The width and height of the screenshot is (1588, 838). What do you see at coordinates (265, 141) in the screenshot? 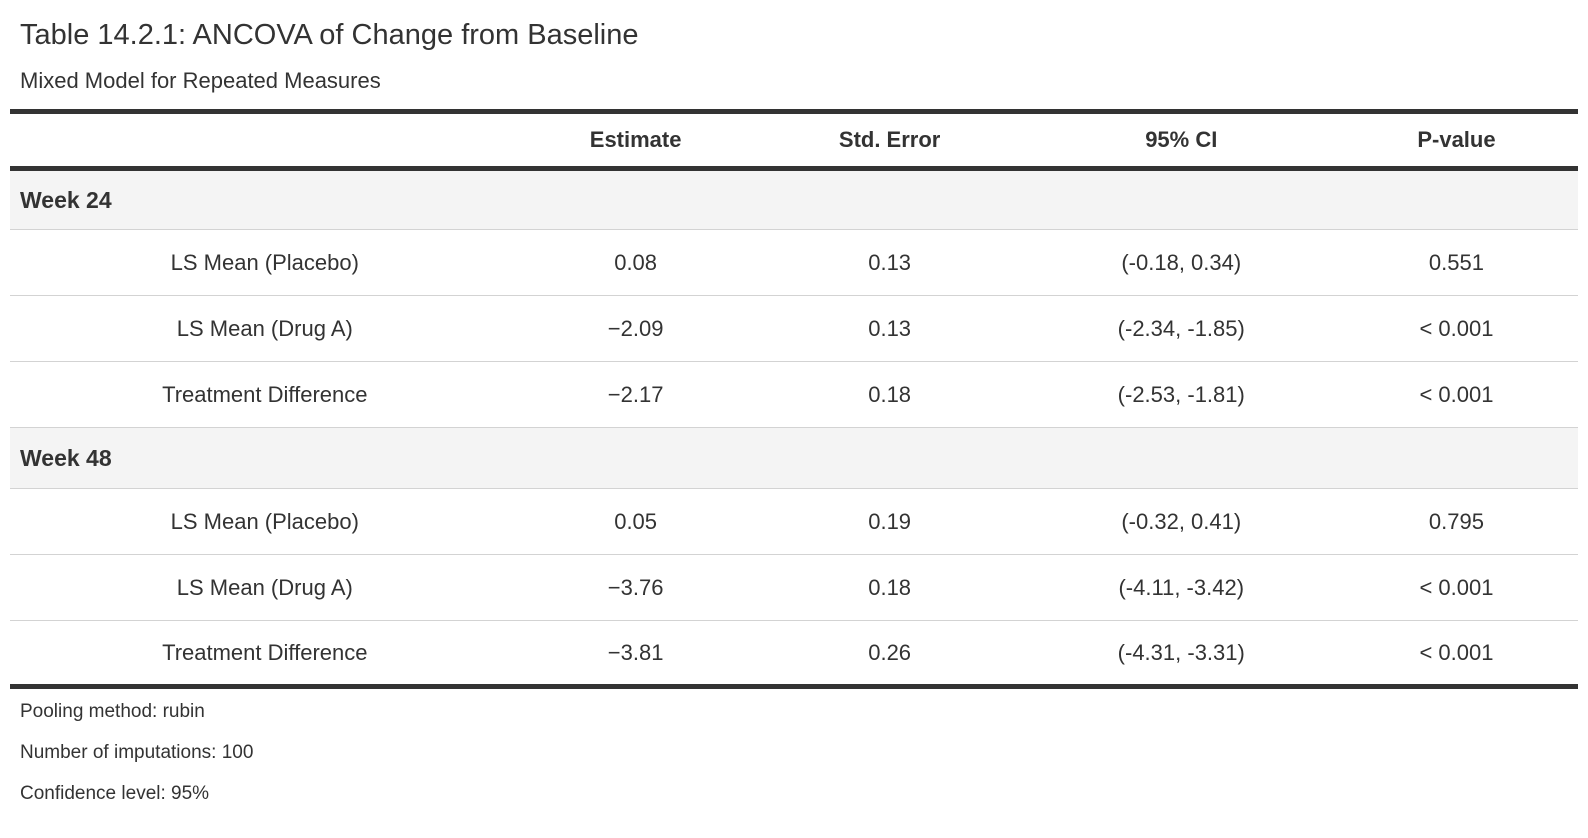
I see `column-header-stub` at bounding box center [265, 141].